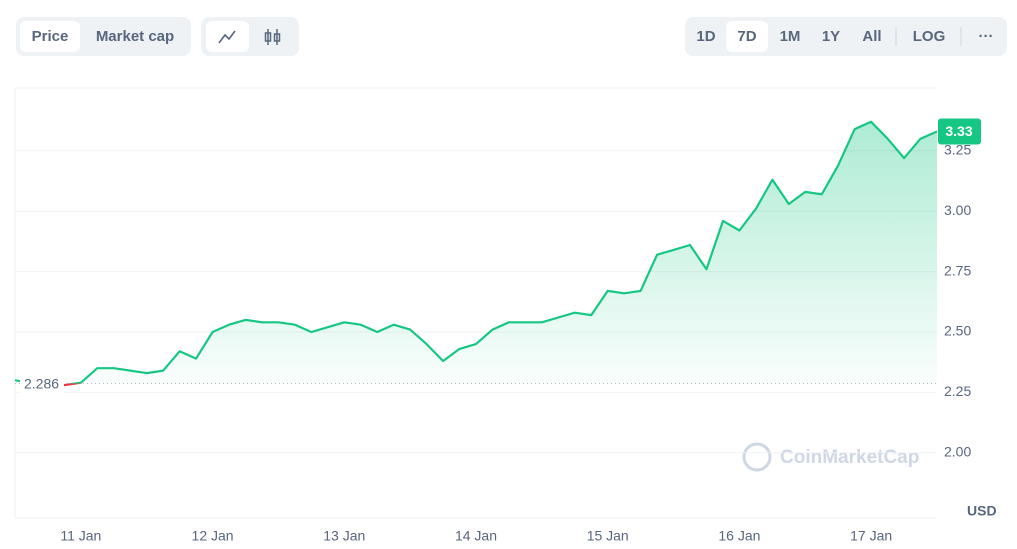  Describe the element at coordinates (135, 36) in the screenshot. I see `metric-tab: Market cap` at that location.